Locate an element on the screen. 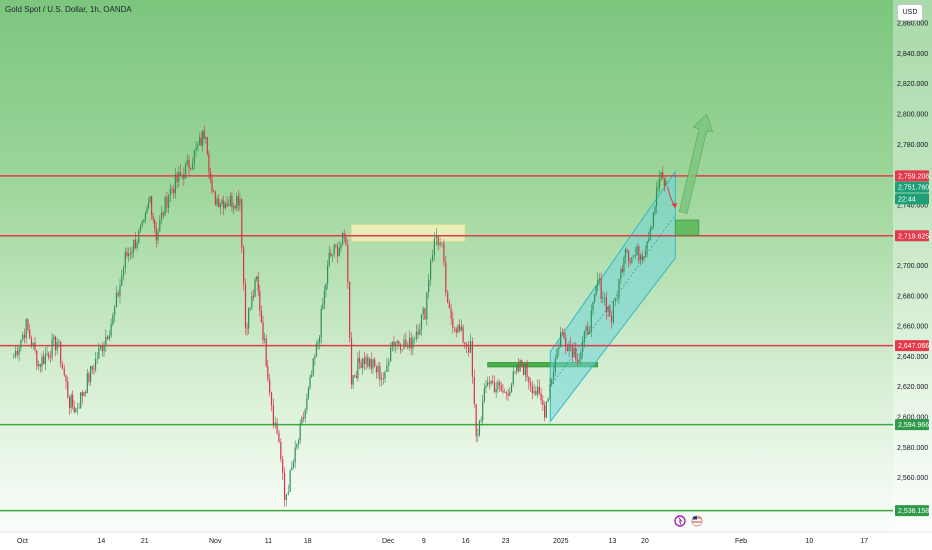 The width and height of the screenshot is (932, 550). price-tick: 2,640.000 is located at coordinates (912, 357).